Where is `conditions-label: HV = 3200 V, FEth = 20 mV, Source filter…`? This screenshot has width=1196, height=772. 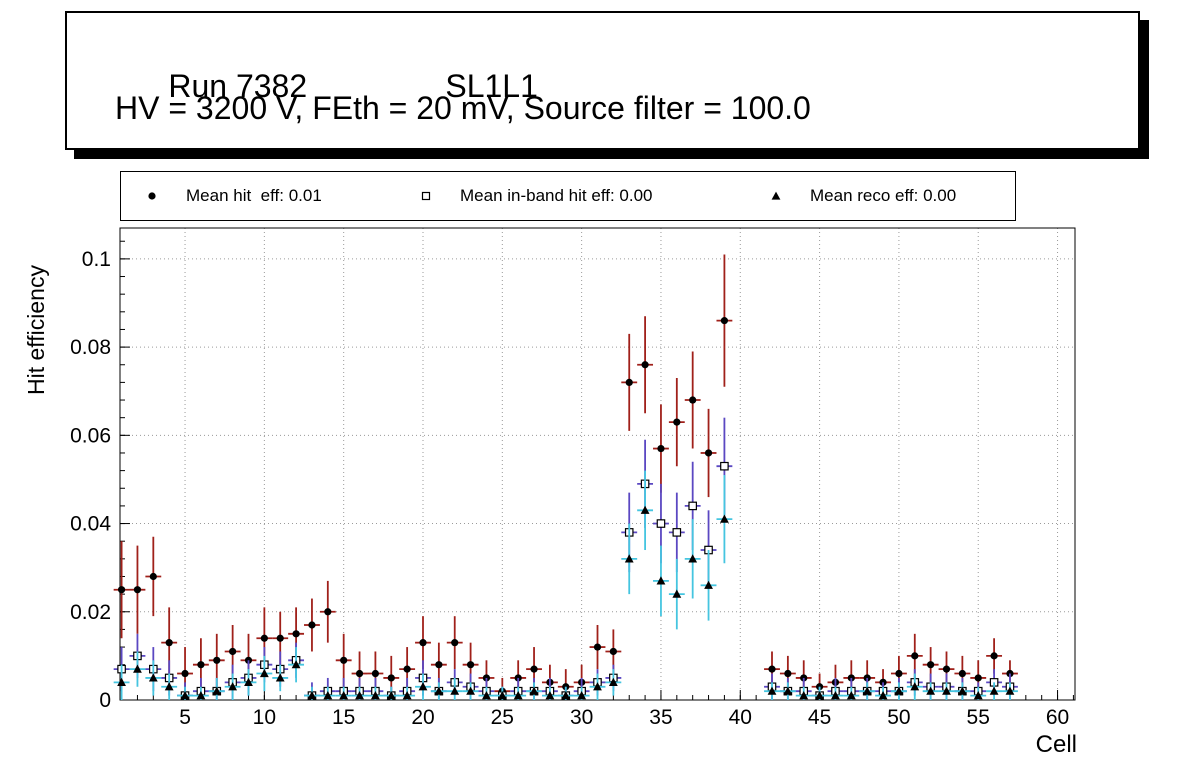
conditions-label: HV = 3200 V, FEth = 20 mV, Source filter… is located at coordinates (463, 108).